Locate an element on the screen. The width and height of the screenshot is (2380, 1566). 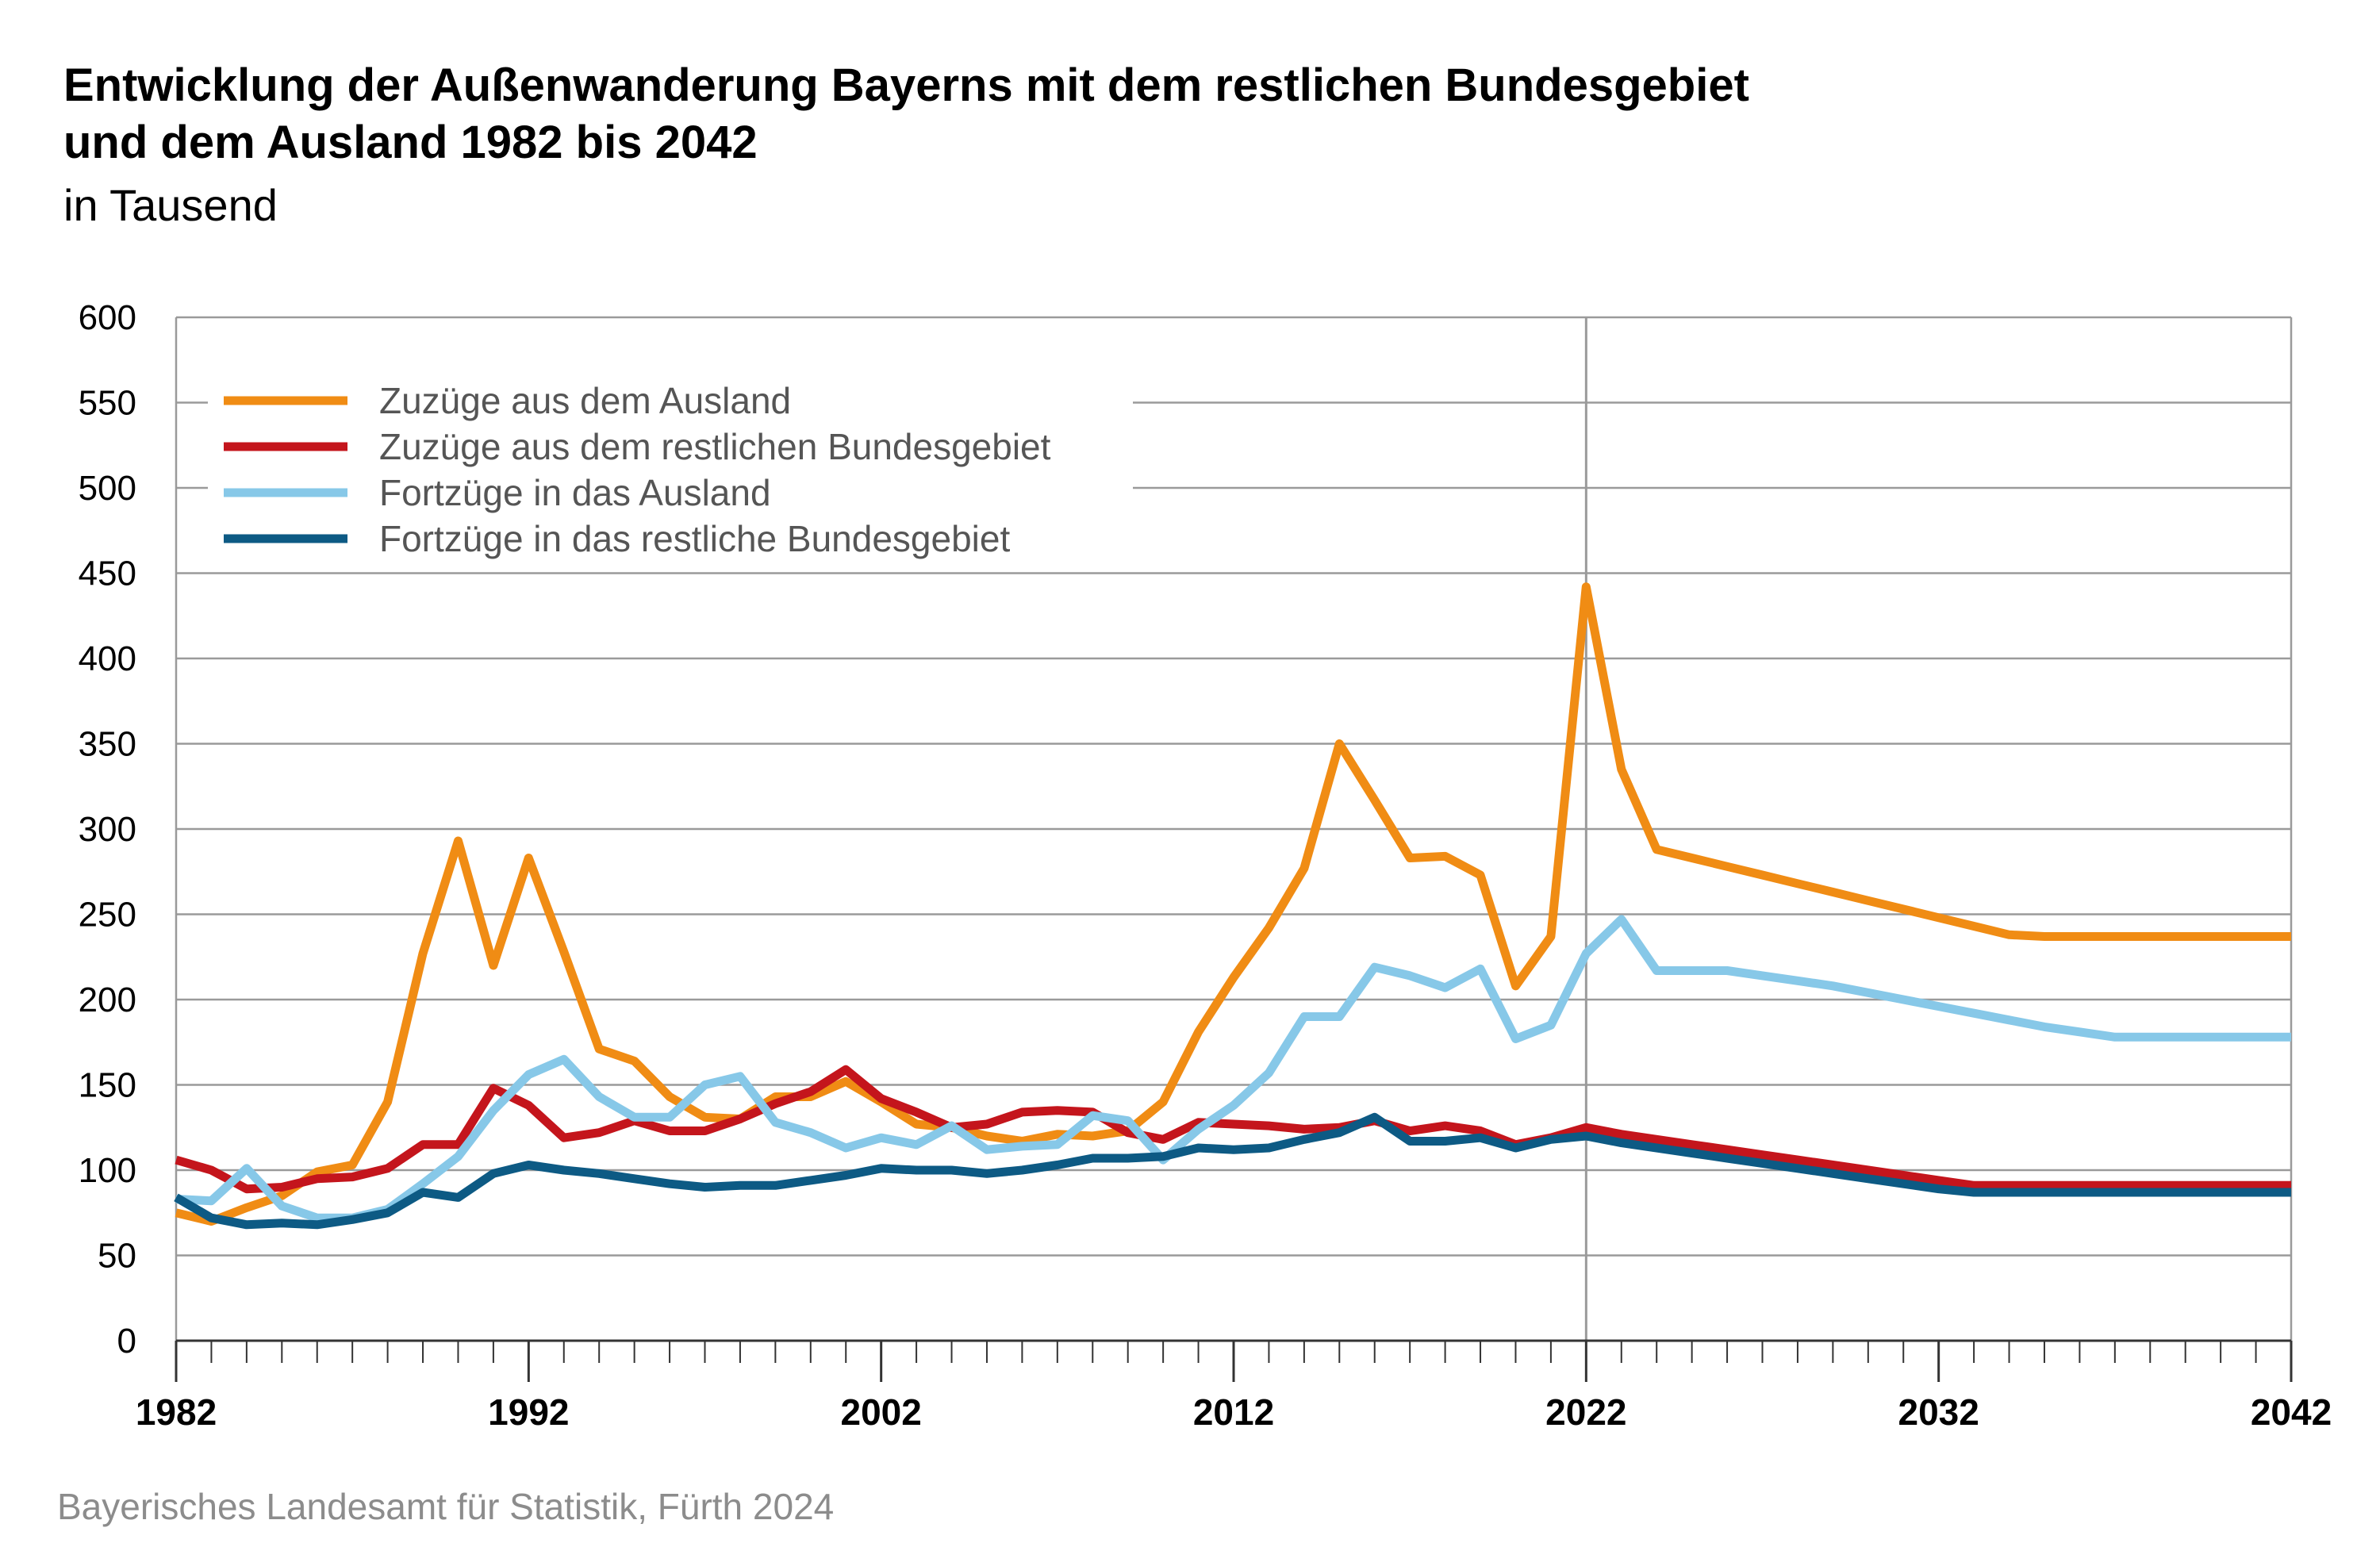
x-tick-label: 1982 is located at coordinates (176, 1412).